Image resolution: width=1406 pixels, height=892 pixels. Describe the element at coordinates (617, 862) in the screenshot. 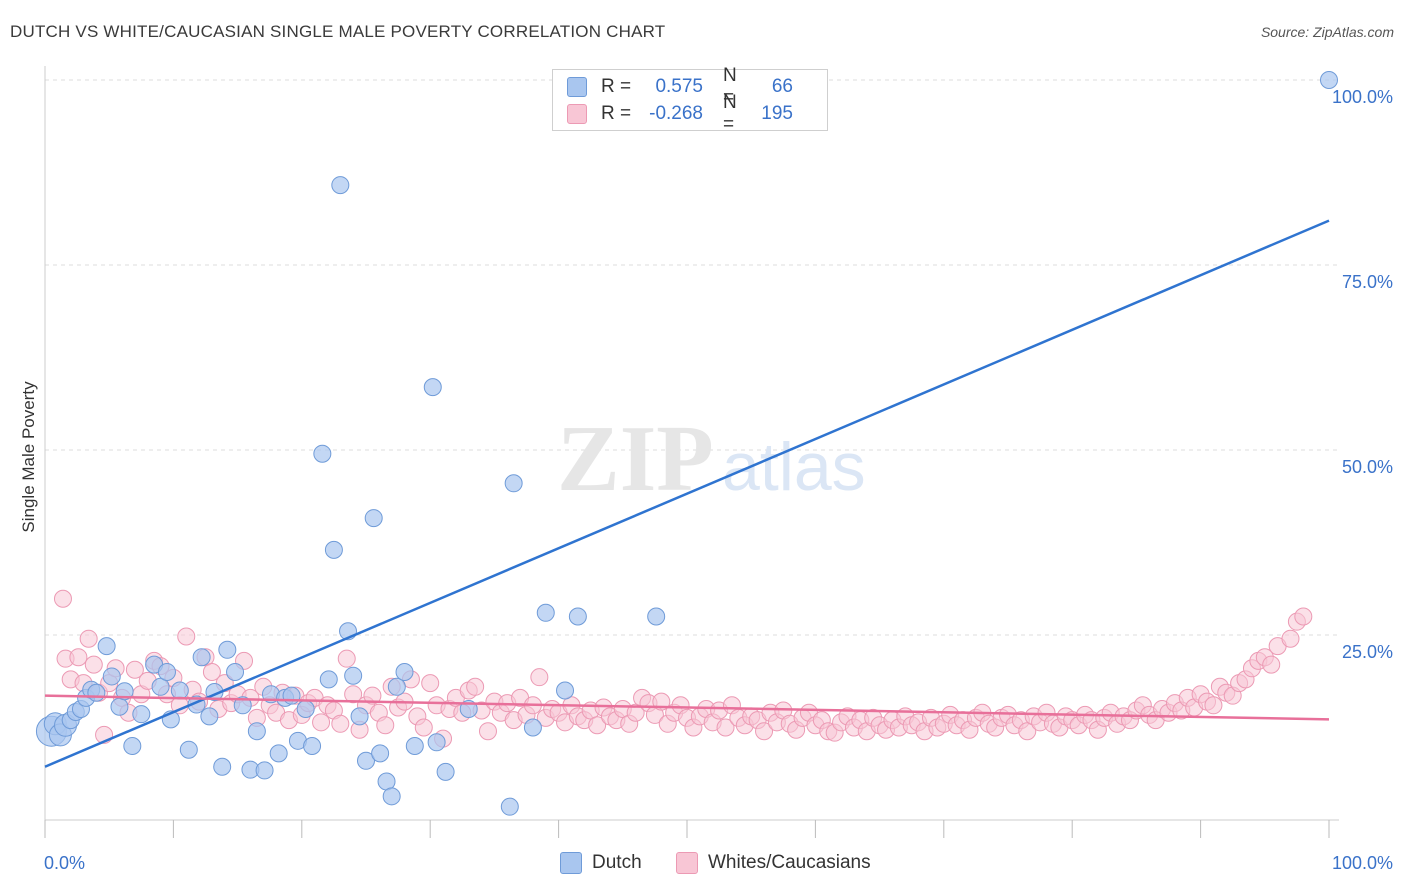

I see `dutch-legend-label: Dutch` at that location.